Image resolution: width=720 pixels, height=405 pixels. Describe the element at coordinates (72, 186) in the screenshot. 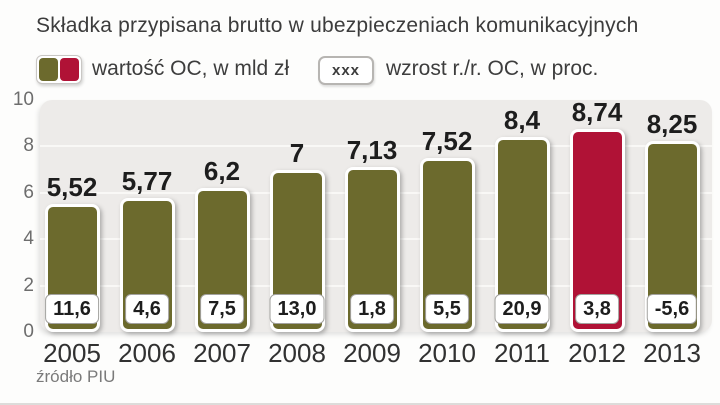

I see `bar-value-label-2005: 5,52` at that location.